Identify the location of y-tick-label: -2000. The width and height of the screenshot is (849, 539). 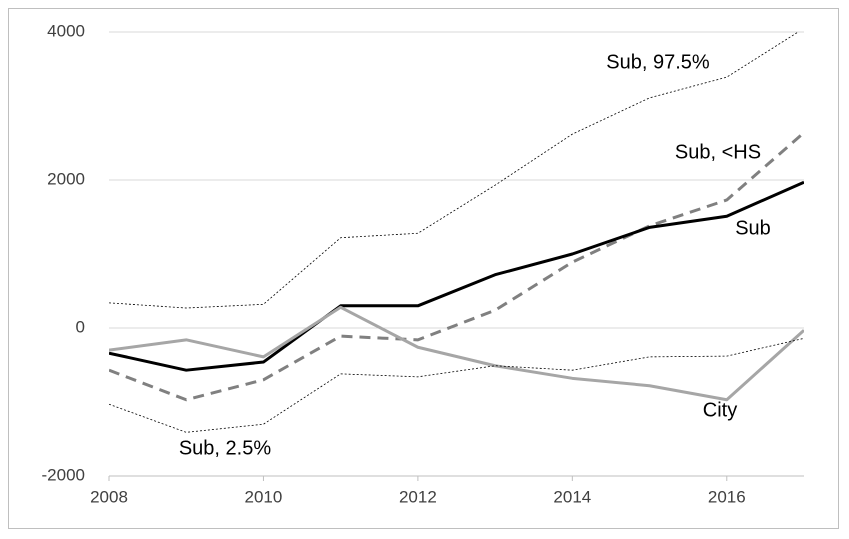
(63, 474).